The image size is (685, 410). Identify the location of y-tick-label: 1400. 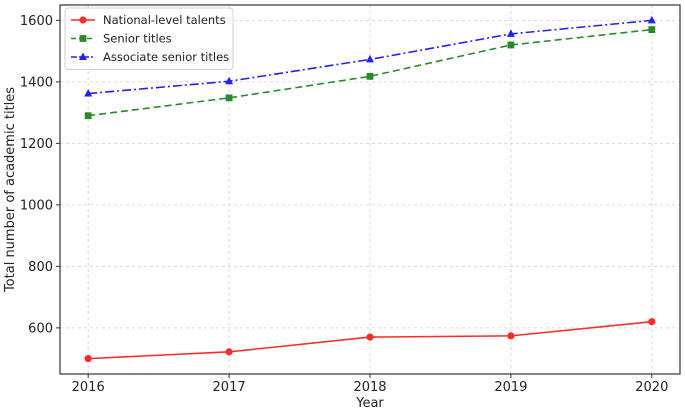
(36, 82).